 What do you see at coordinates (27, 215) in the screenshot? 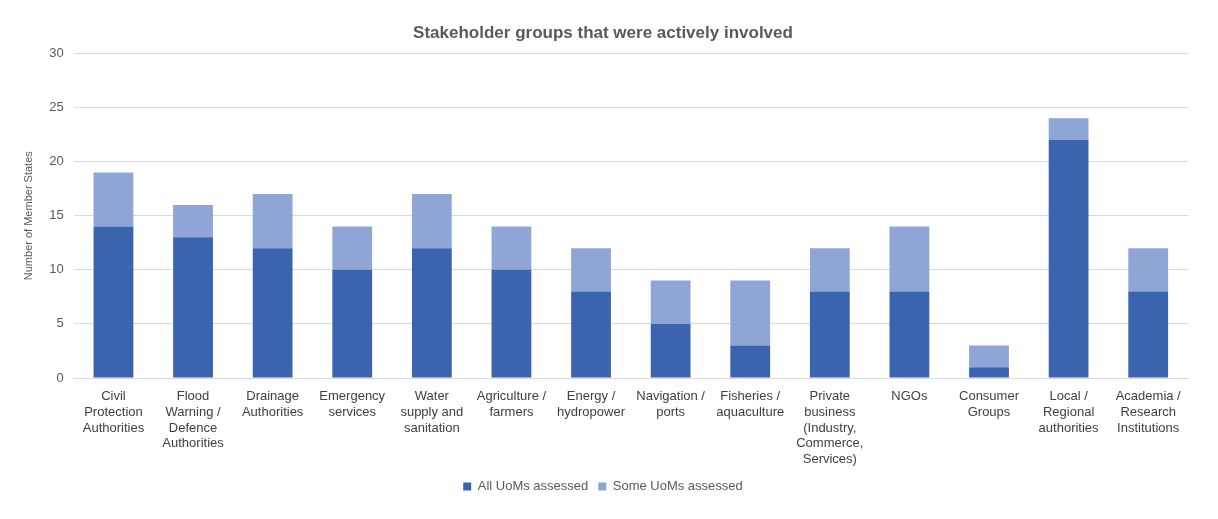
I see `y-axis-title: Number of Member States` at bounding box center [27, 215].